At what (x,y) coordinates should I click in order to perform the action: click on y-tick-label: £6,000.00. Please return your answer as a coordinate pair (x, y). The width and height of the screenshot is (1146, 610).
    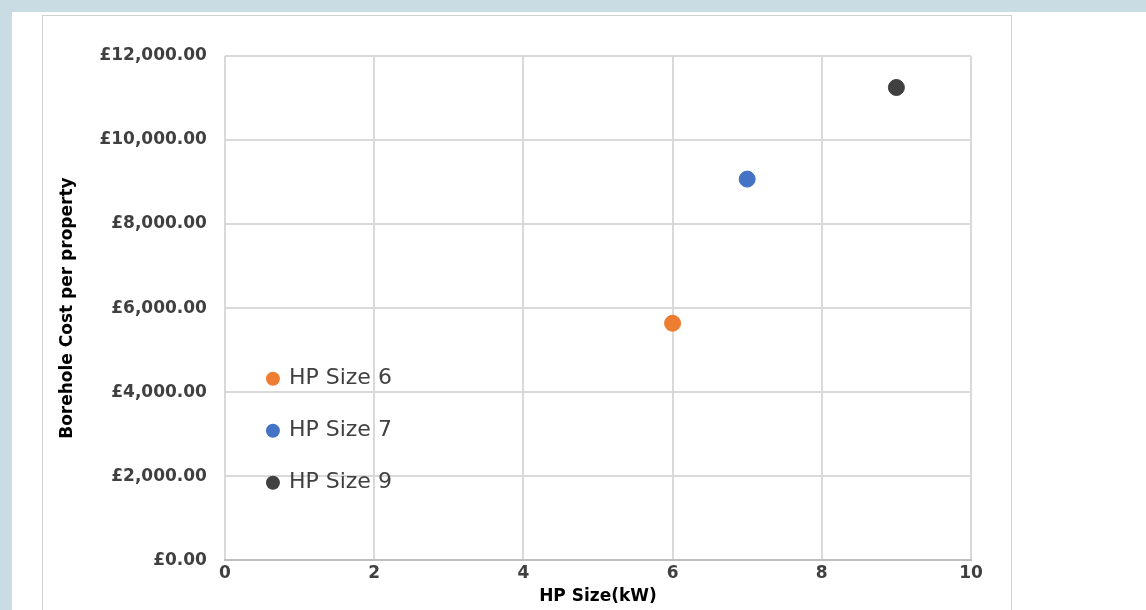
    Looking at the image, I should click on (159, 306).